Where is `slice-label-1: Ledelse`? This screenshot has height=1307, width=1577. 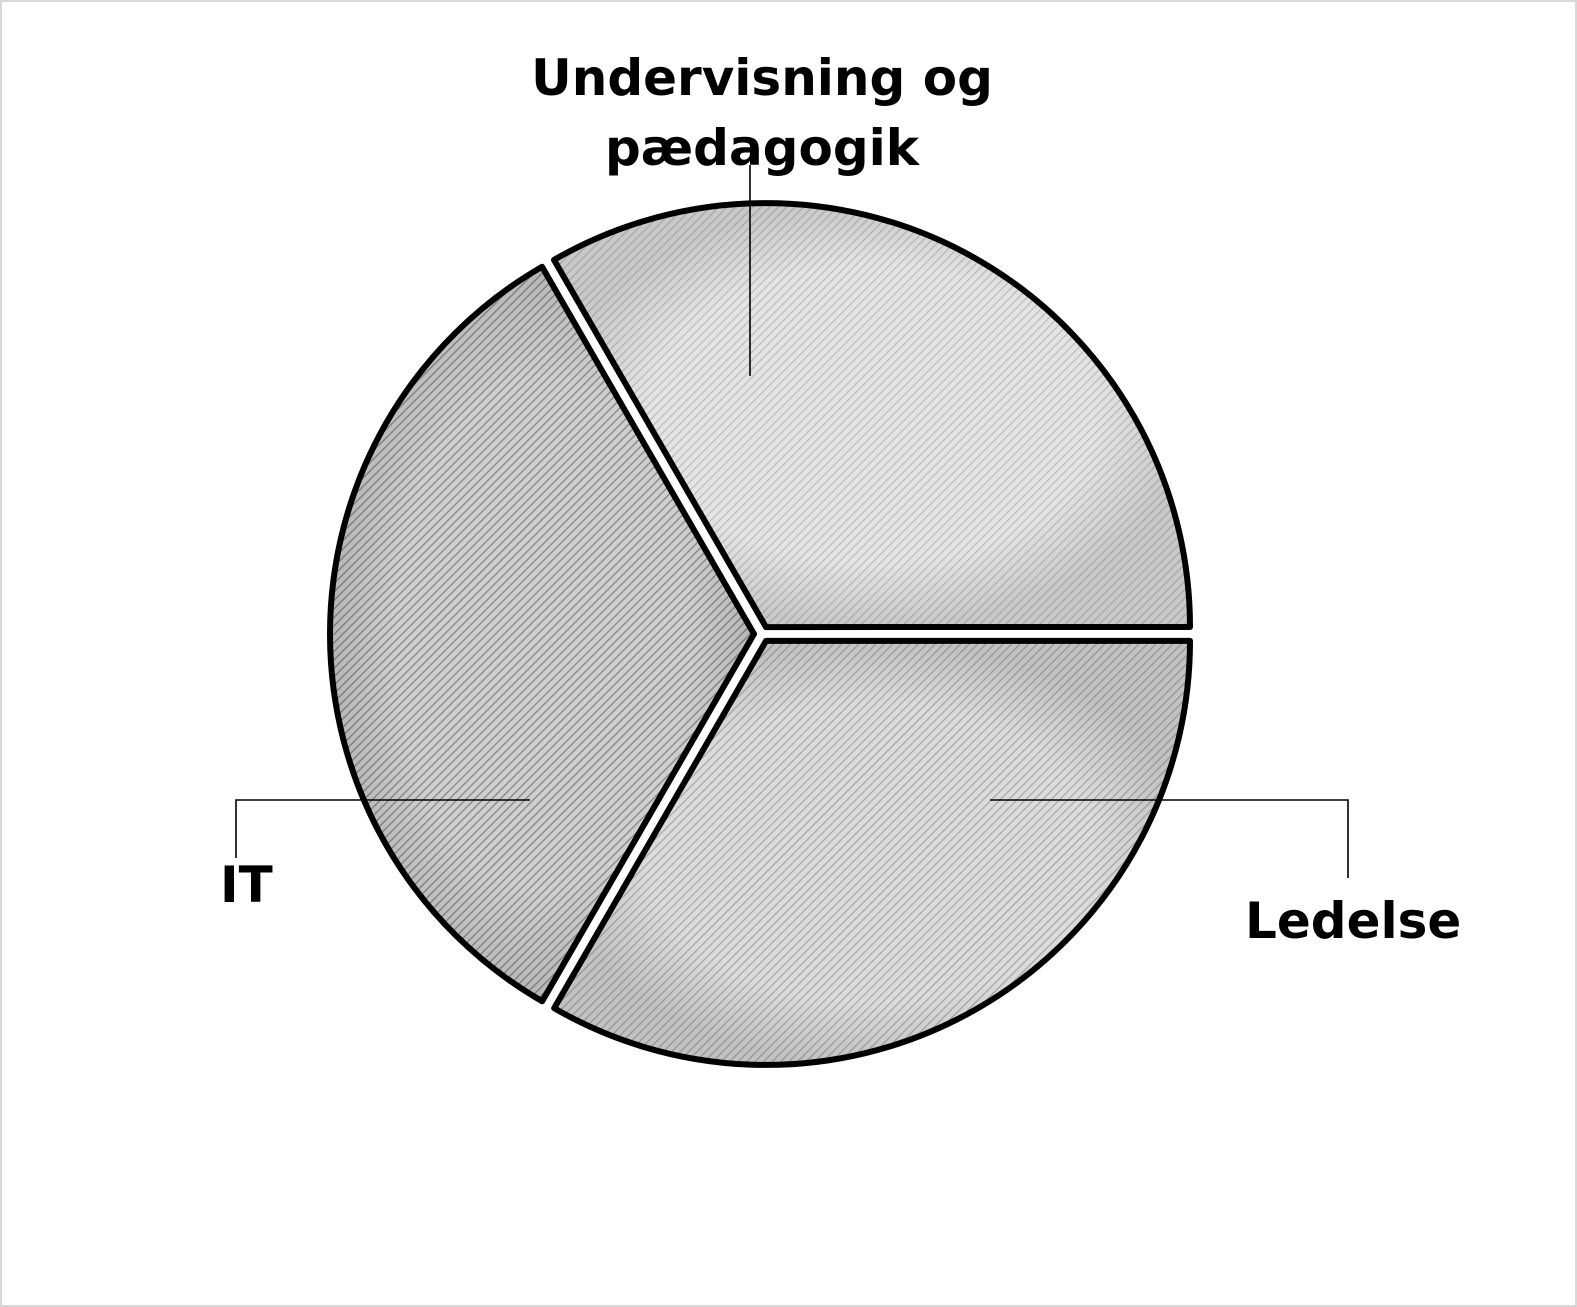
slice-label-1: Ledelse is located at coordinates (1353, 921).